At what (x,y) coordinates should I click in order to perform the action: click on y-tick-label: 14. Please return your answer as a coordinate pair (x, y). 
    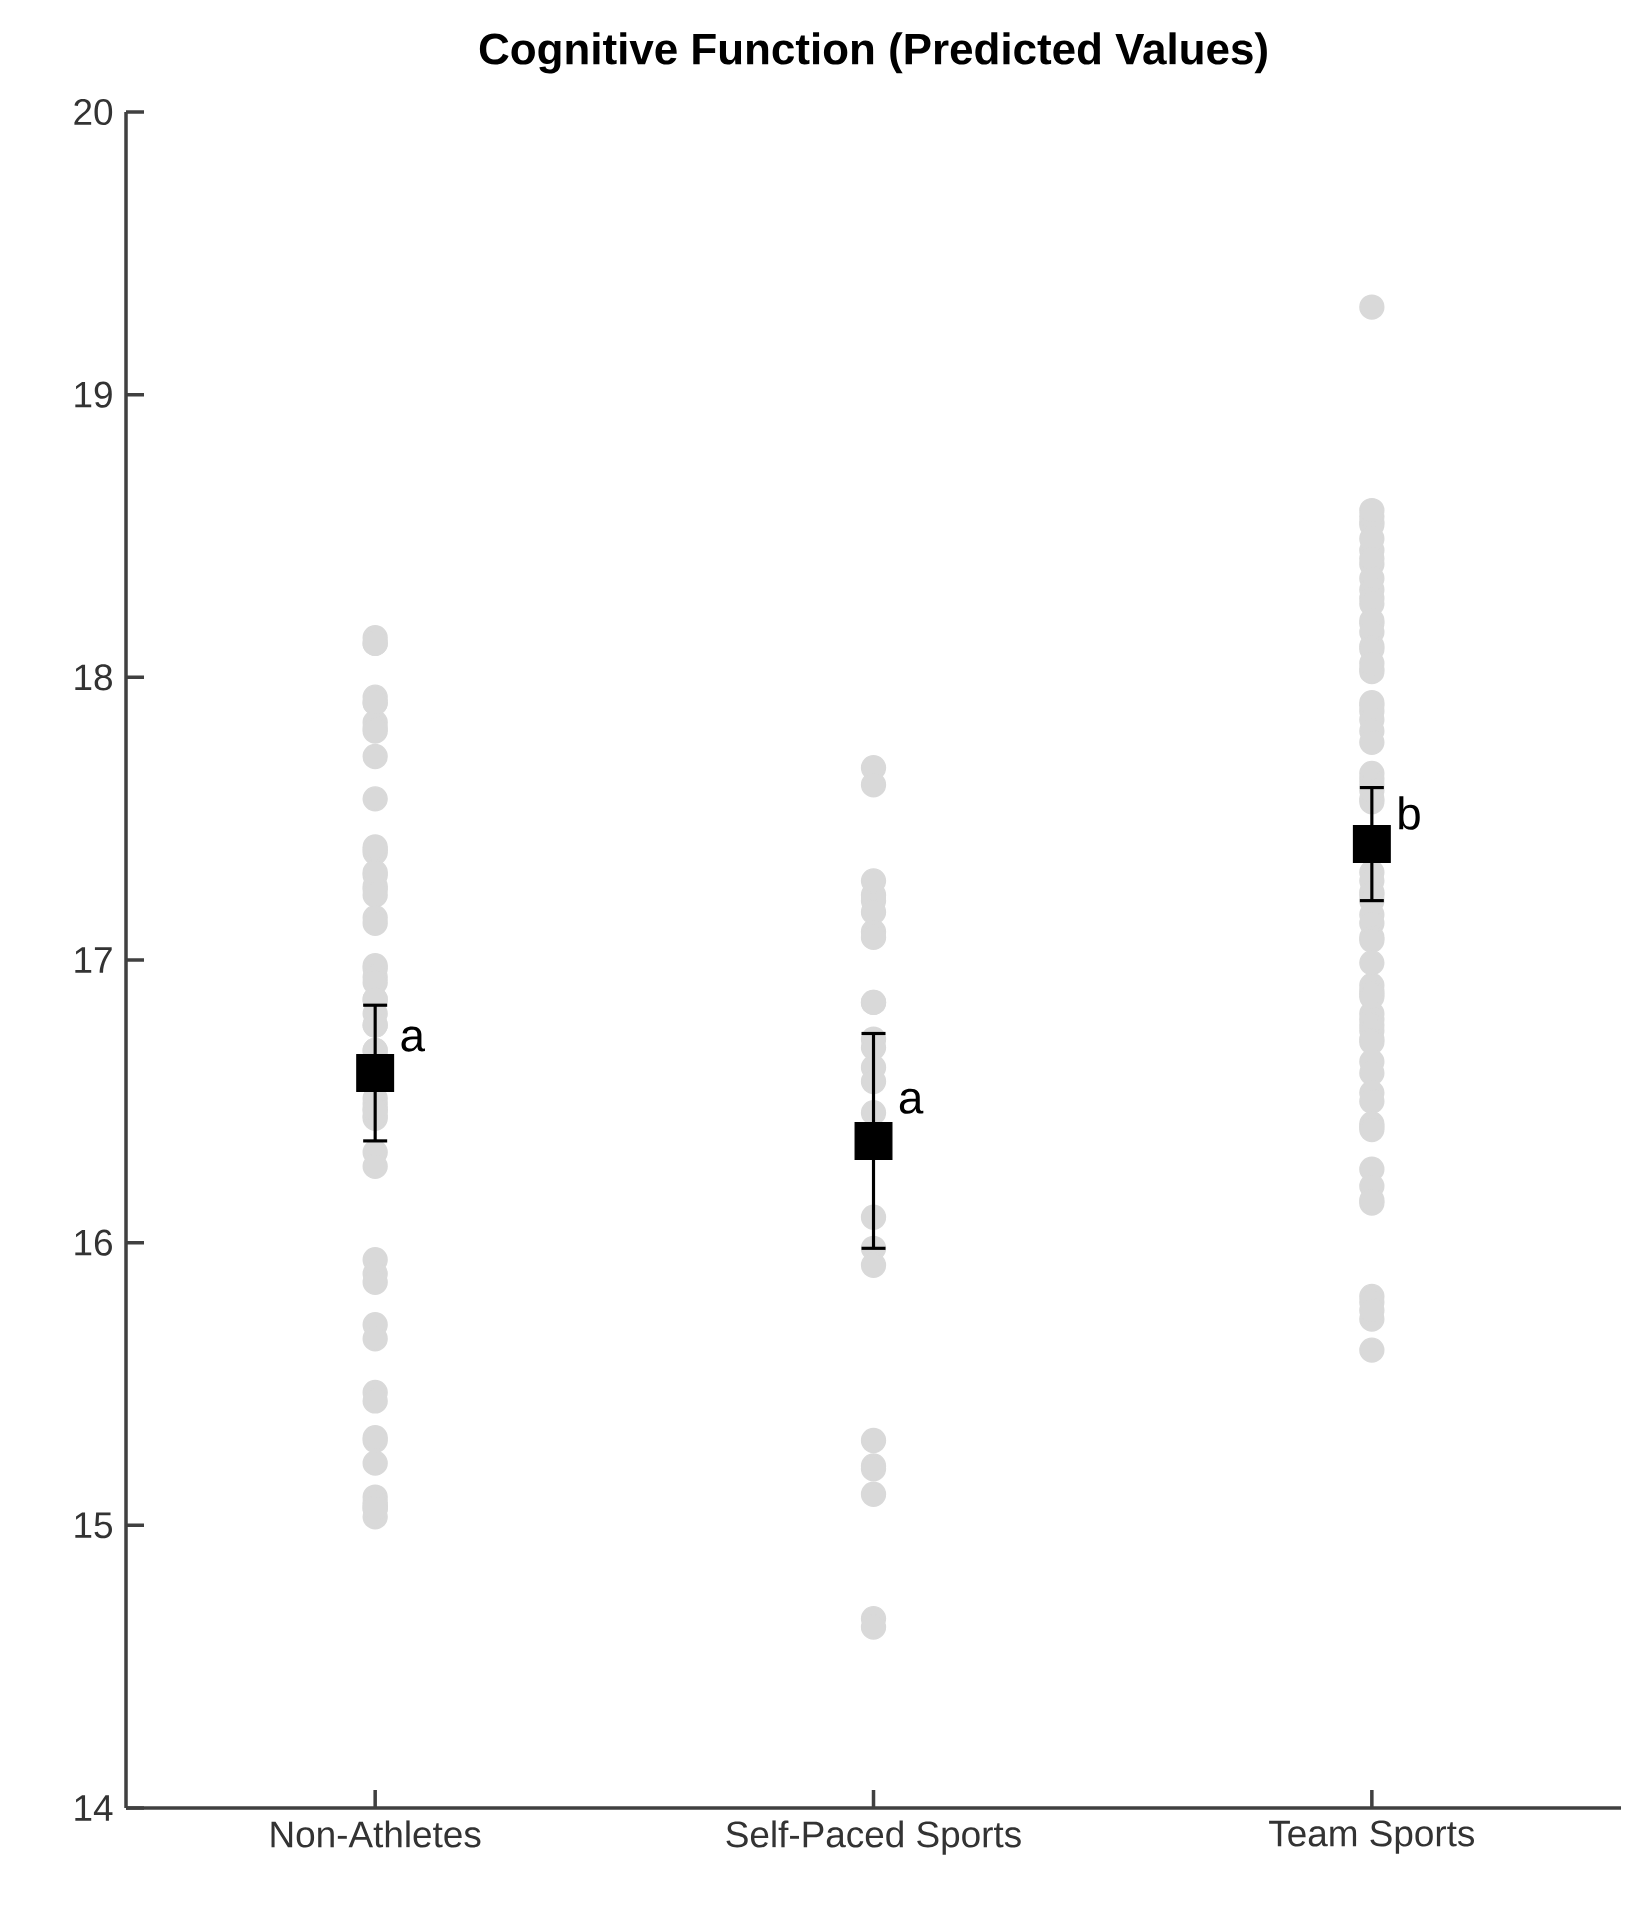
    Looking at the image, I should click on (94, 1808).